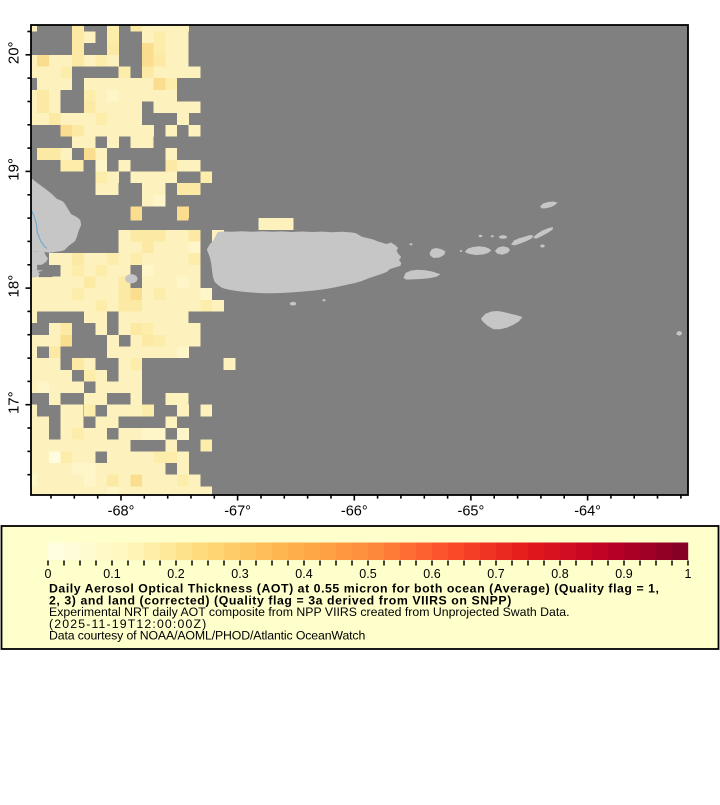  Describe the element at coordinates (303, 574) in the screenshot. I see `svg-text: 0.4` at that location.